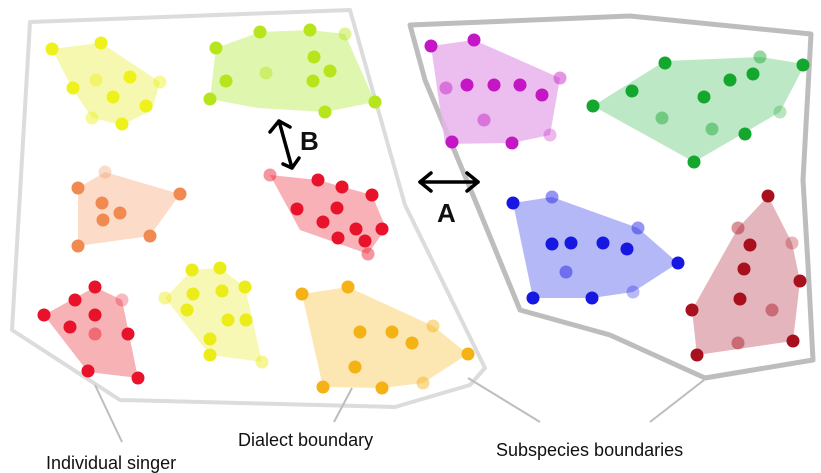  I want to click on leader-line-singer, so click(108, 413).